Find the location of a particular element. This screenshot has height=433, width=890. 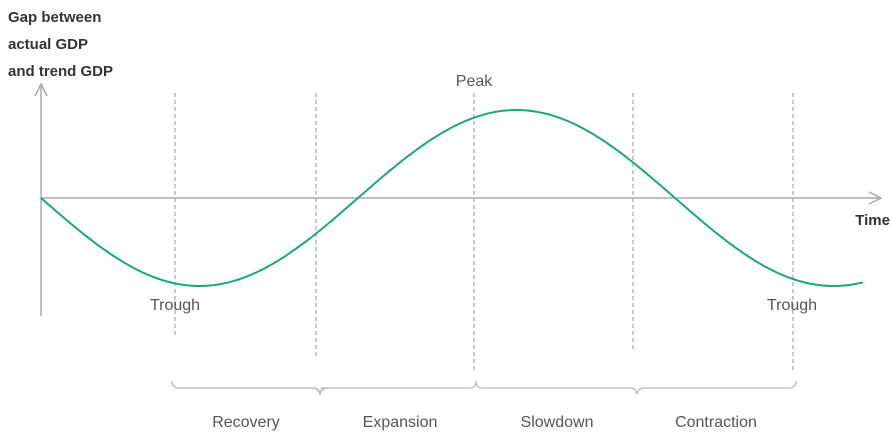

bracket-contraction is located at coordinates (716, 387).